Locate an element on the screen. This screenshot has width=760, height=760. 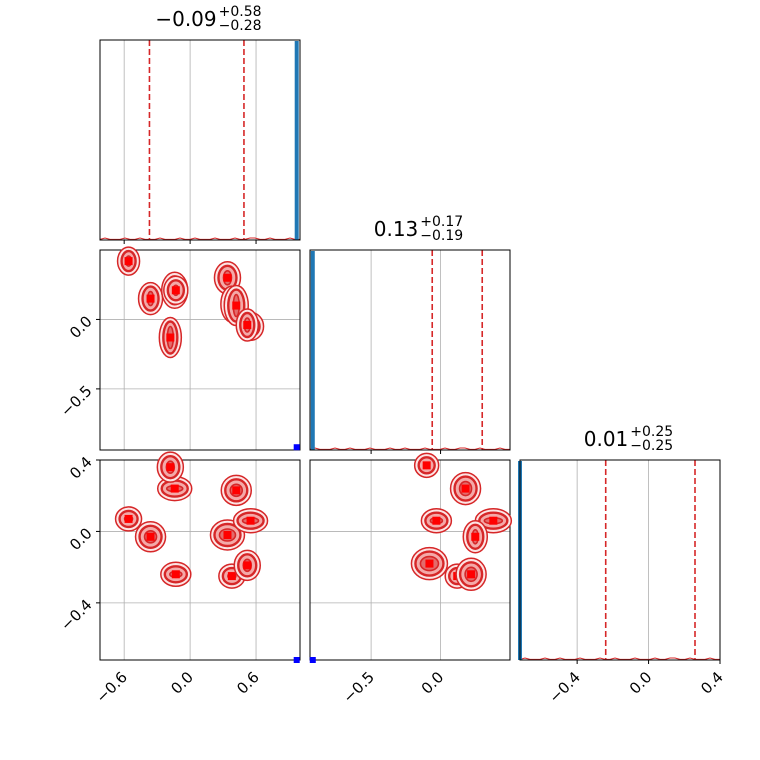
param-title-minus: −0.25 is located at coordinates (651, 446).